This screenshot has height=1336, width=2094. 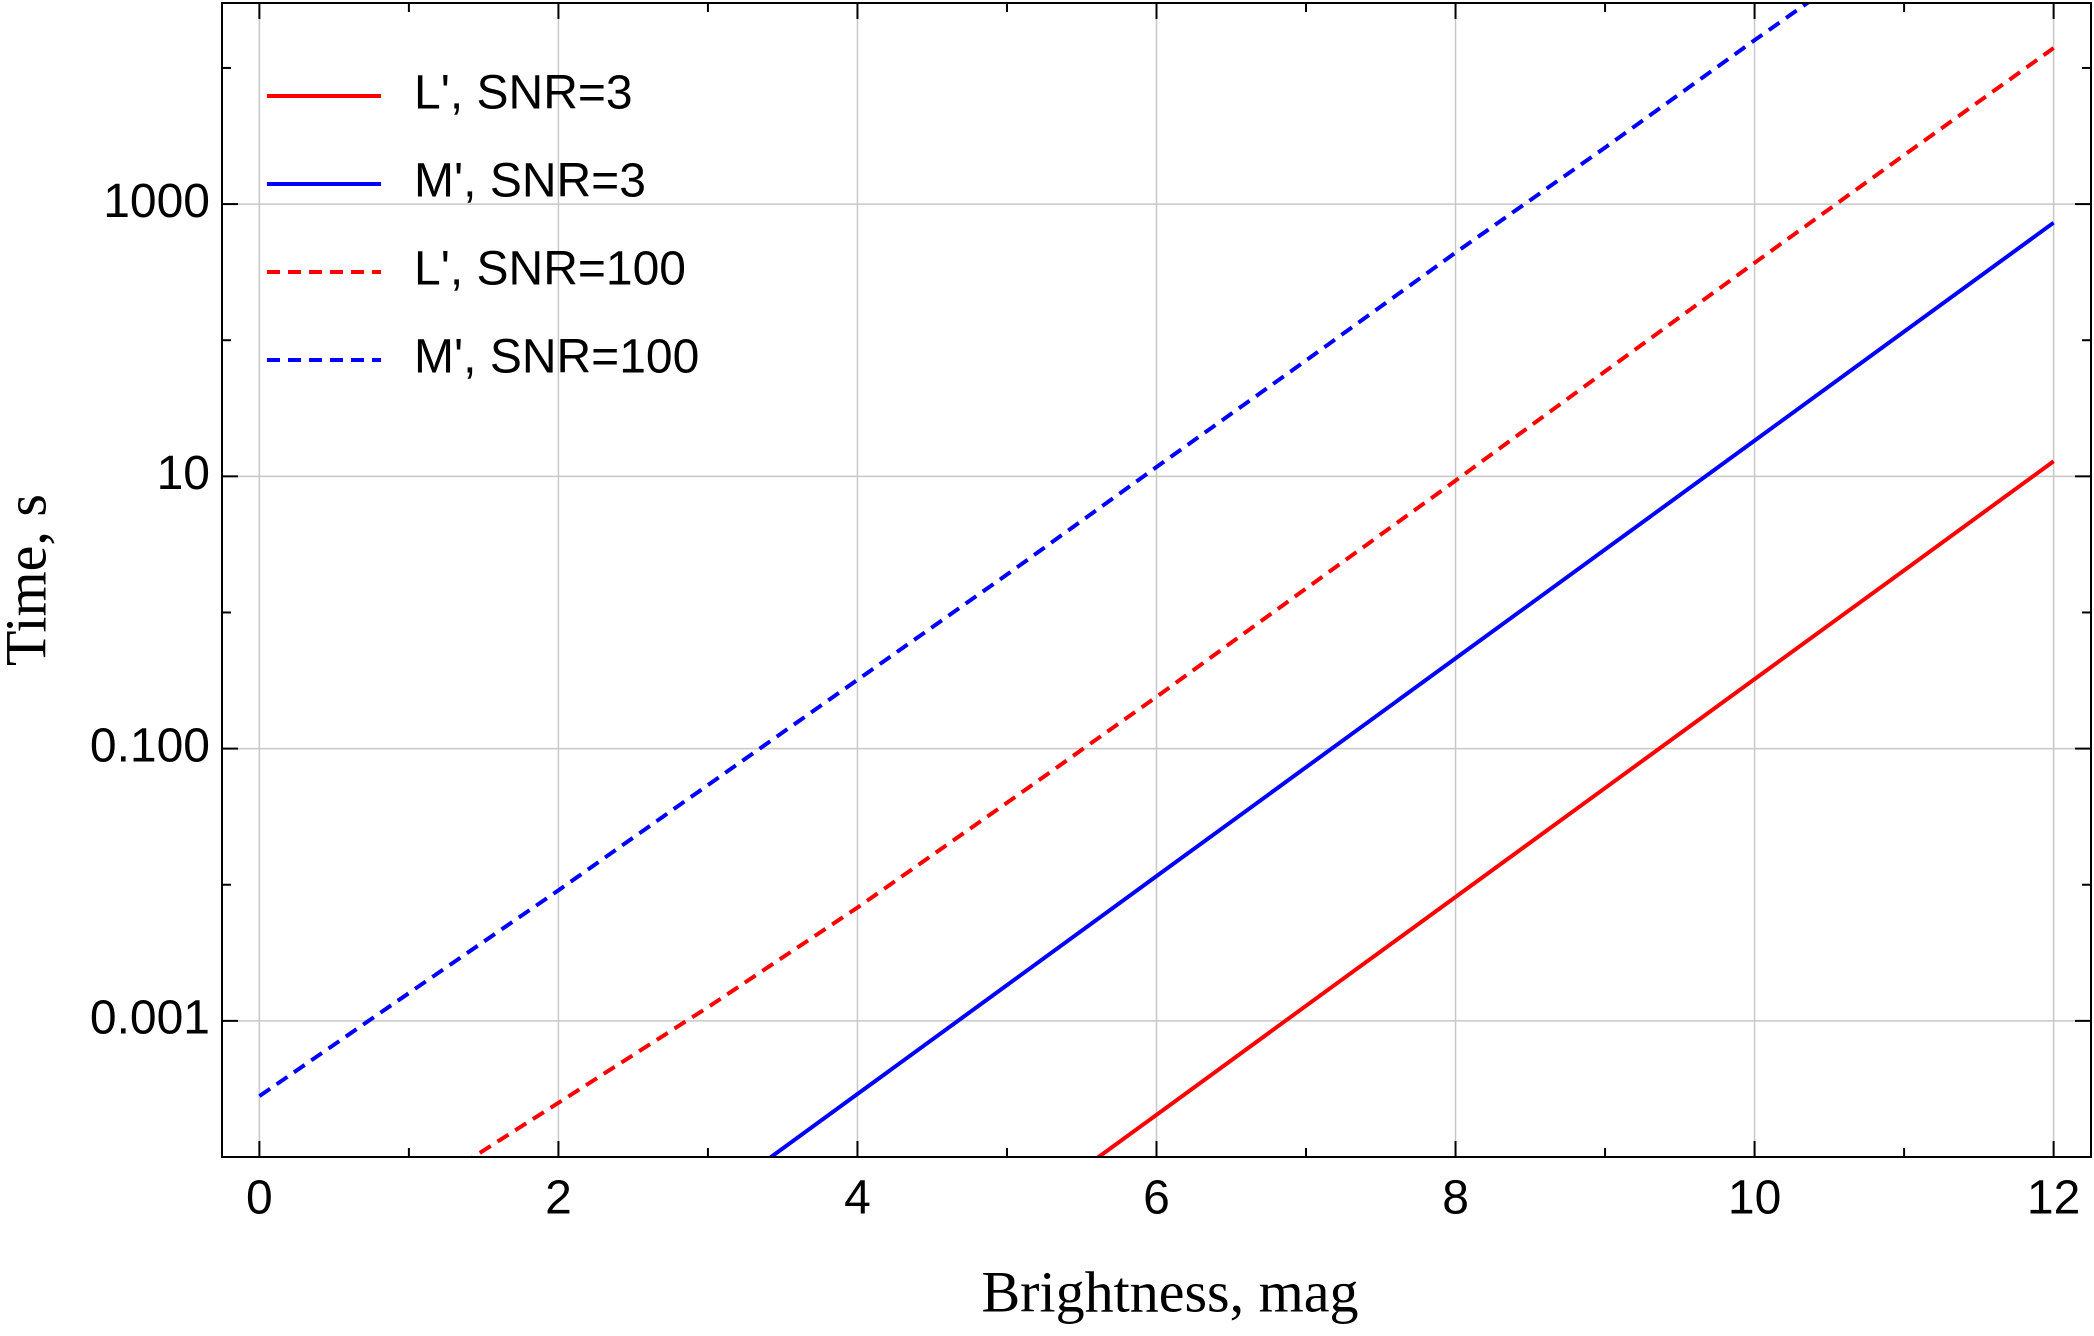 What do you see at coordinates (150, 1018) in the screenshot?
I see `y-tick-label: 0.001` at bounding box center [150, 1018].